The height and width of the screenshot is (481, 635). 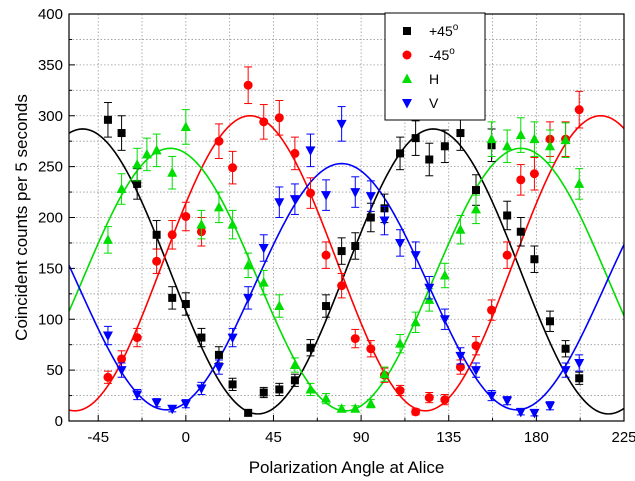 I want to click on x-tick-label: 180, so click(x=536, y=437).